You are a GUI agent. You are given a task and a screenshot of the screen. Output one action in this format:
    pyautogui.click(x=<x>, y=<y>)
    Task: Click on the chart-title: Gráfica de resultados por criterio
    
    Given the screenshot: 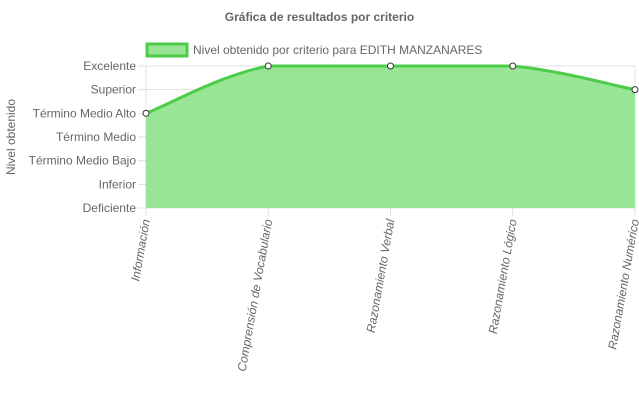 What is the action you would take?
    pyautogui.click(x=319, y=17)
    